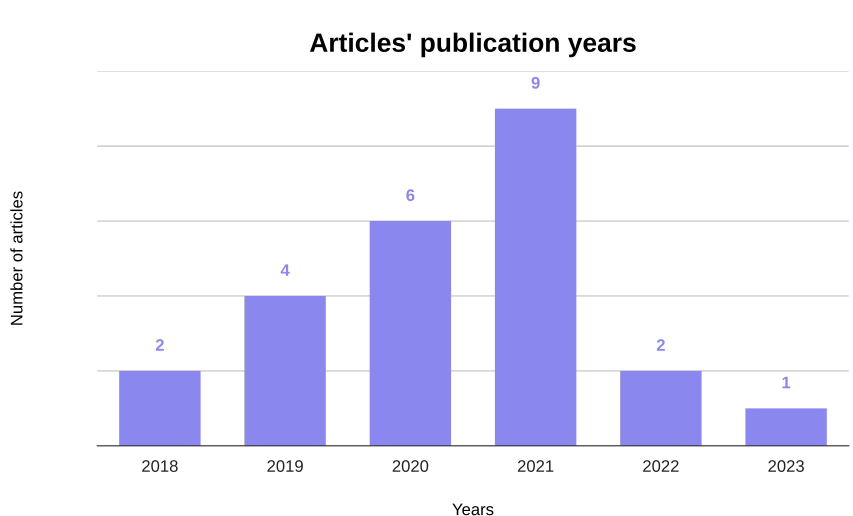 This screenshot has width=853, height=516. I want to click on data-label: 6, so click(410, 195).